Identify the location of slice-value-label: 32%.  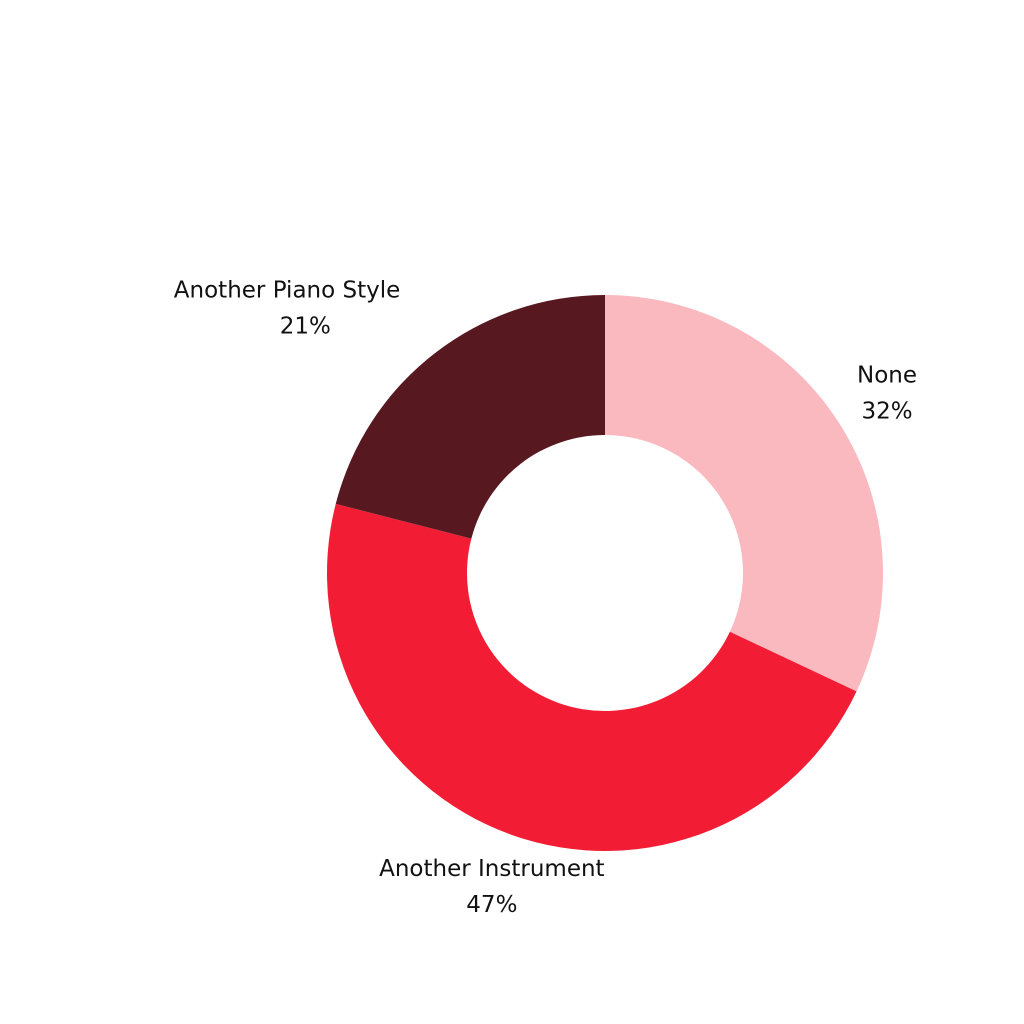
(886, 412).